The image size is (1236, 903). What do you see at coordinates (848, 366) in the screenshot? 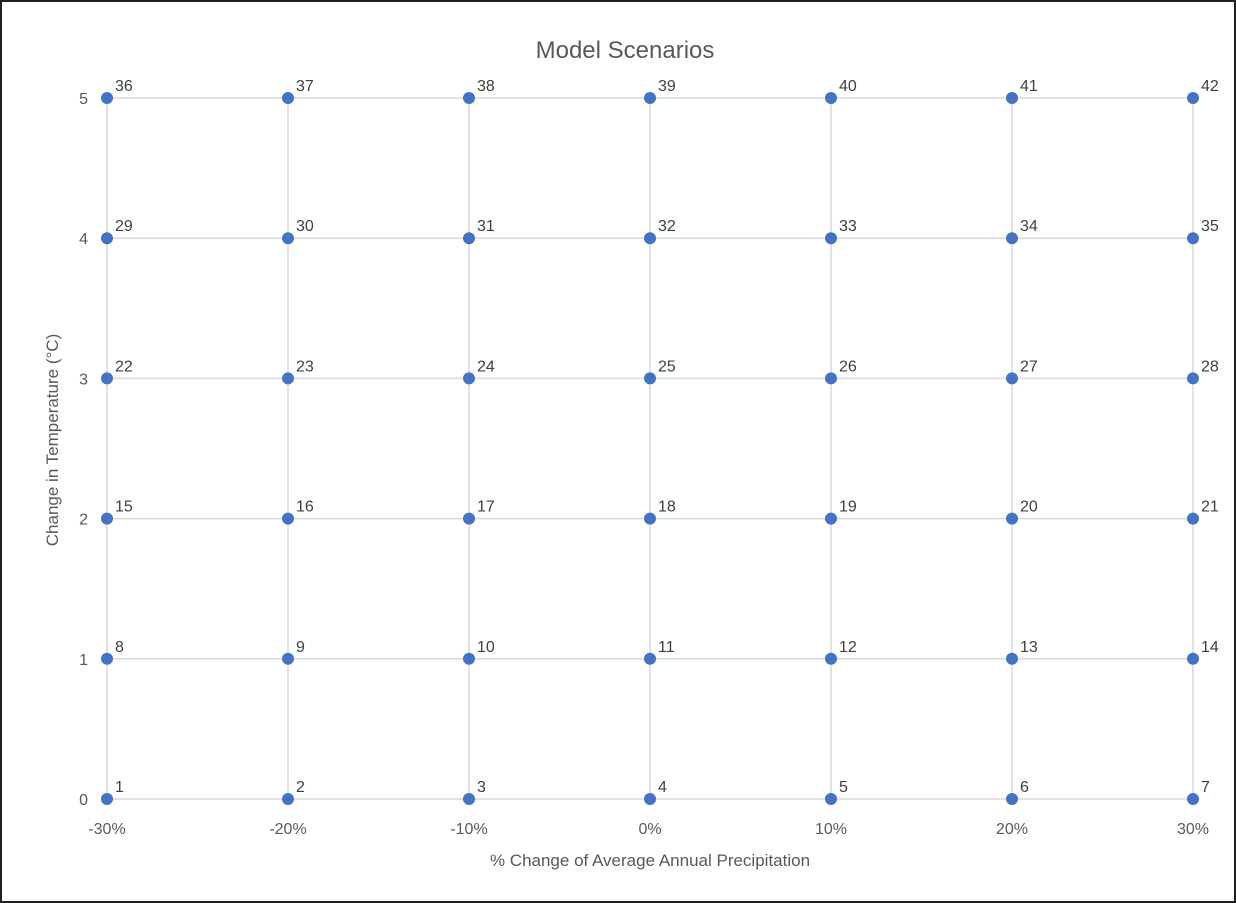
I see `data-label: 26` at bounding box center [848, 366].